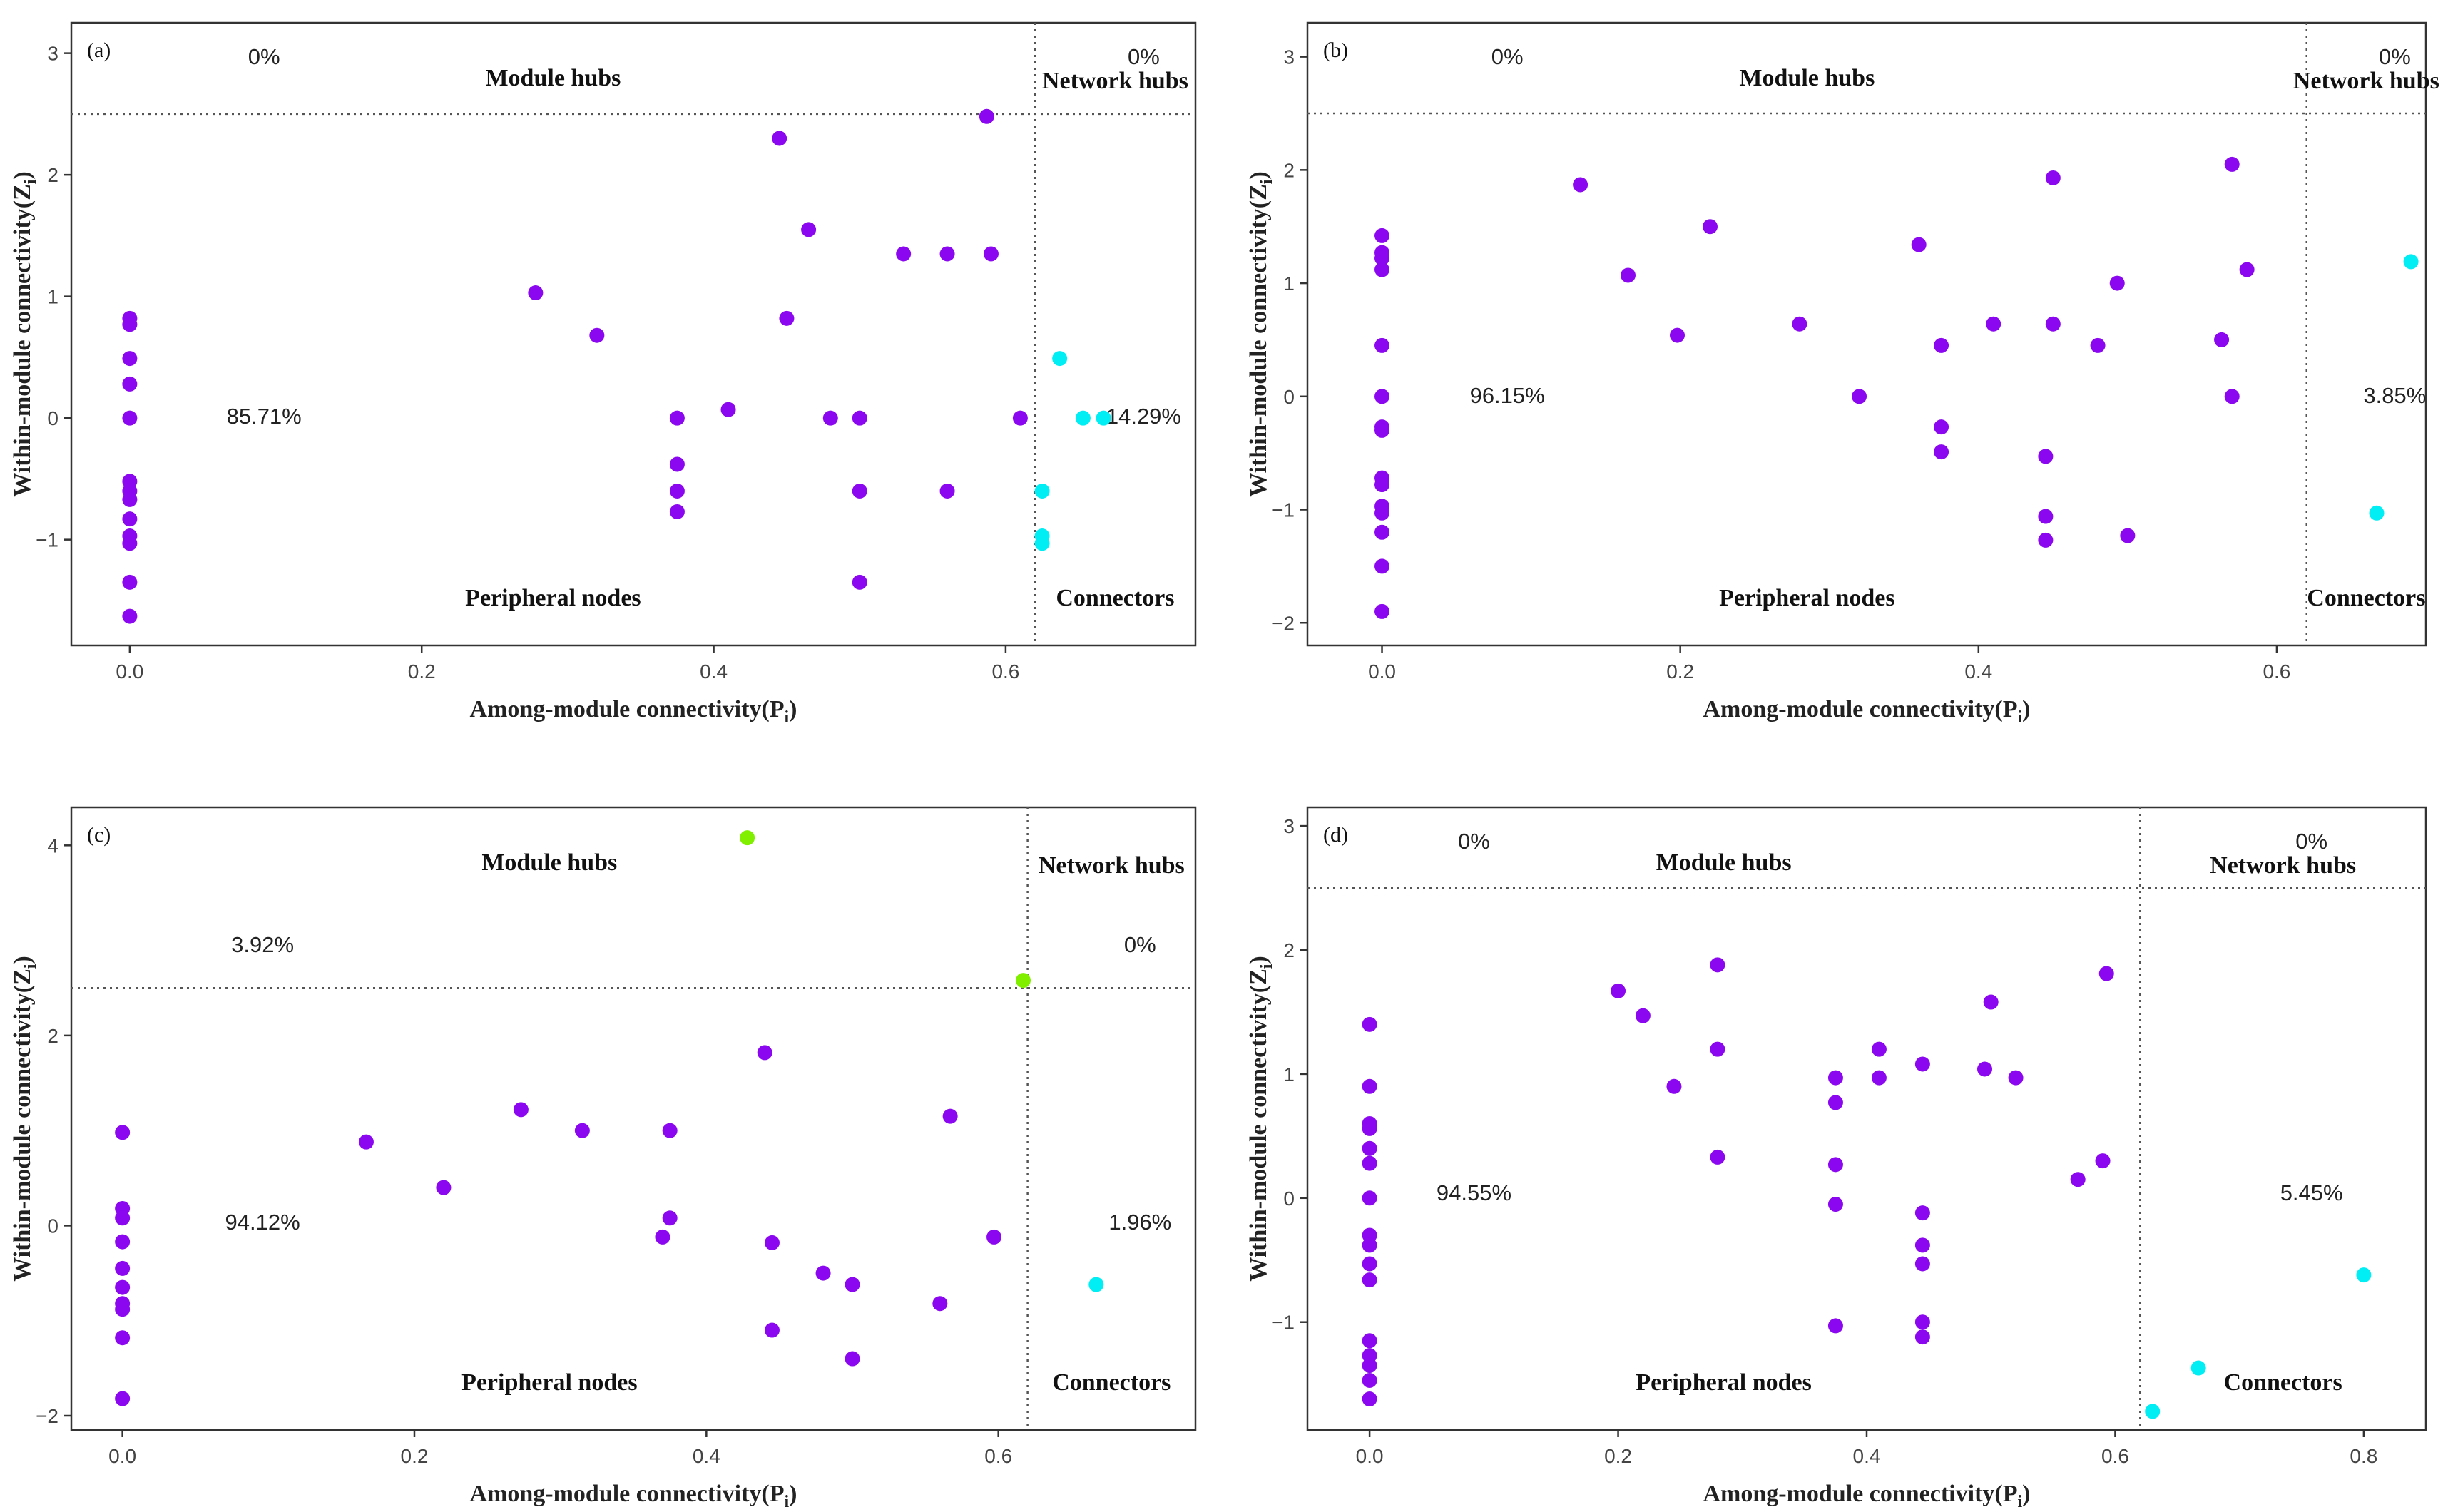  I want to click on connectors-label: Connectors, so click(2283, 1382).